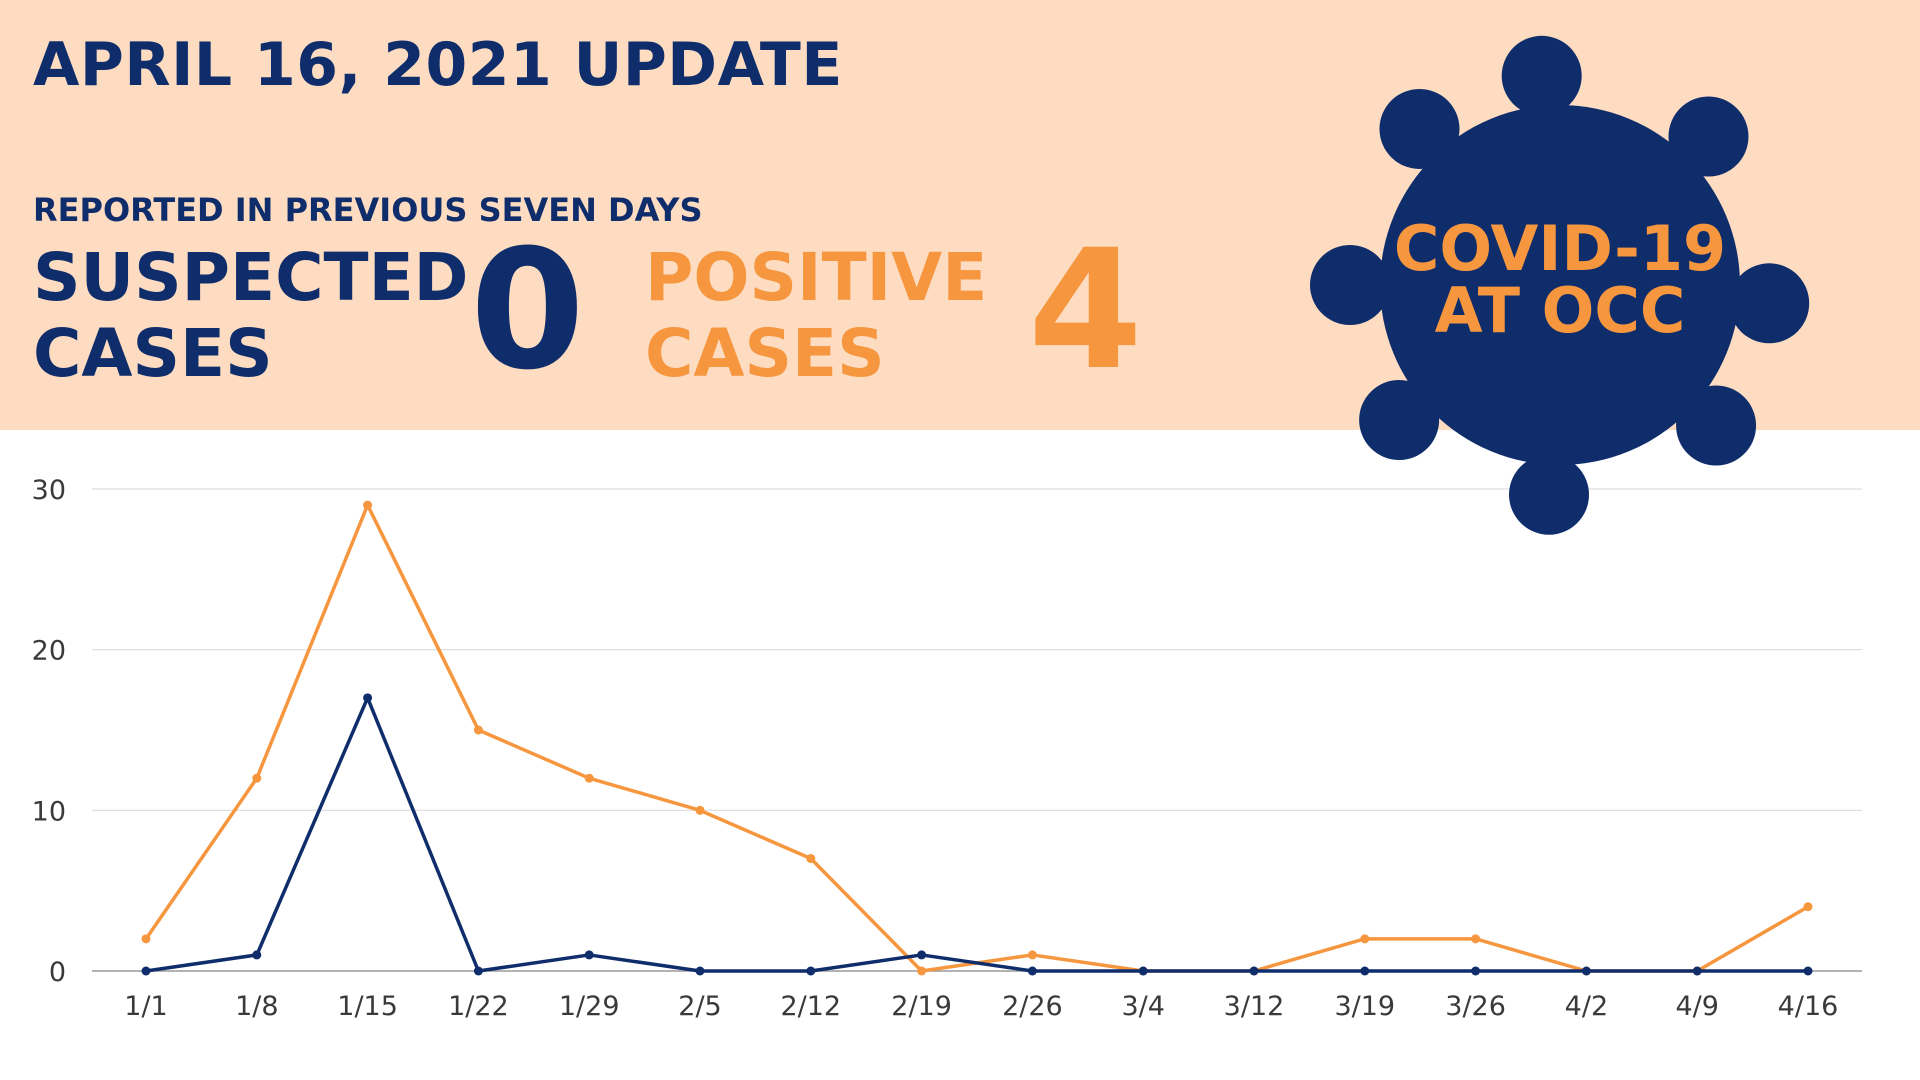  What do you see at coordinates (1586, 1006) in the screenshot?
I see `x-tick-label: 4/2` at bounding box center [1586, 1006].